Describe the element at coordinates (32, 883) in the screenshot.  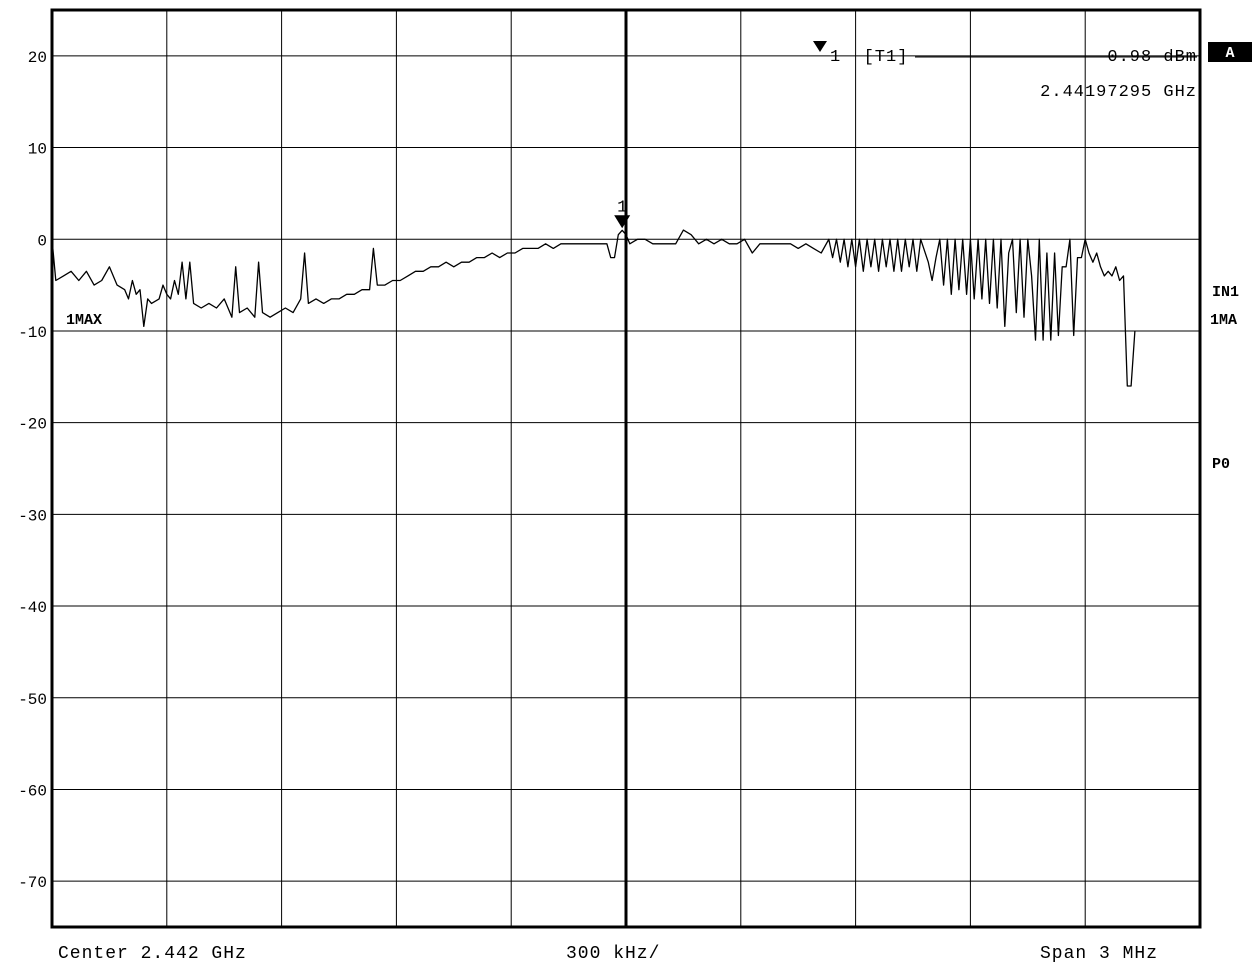
I see `y-tick-label: -70` at that location.